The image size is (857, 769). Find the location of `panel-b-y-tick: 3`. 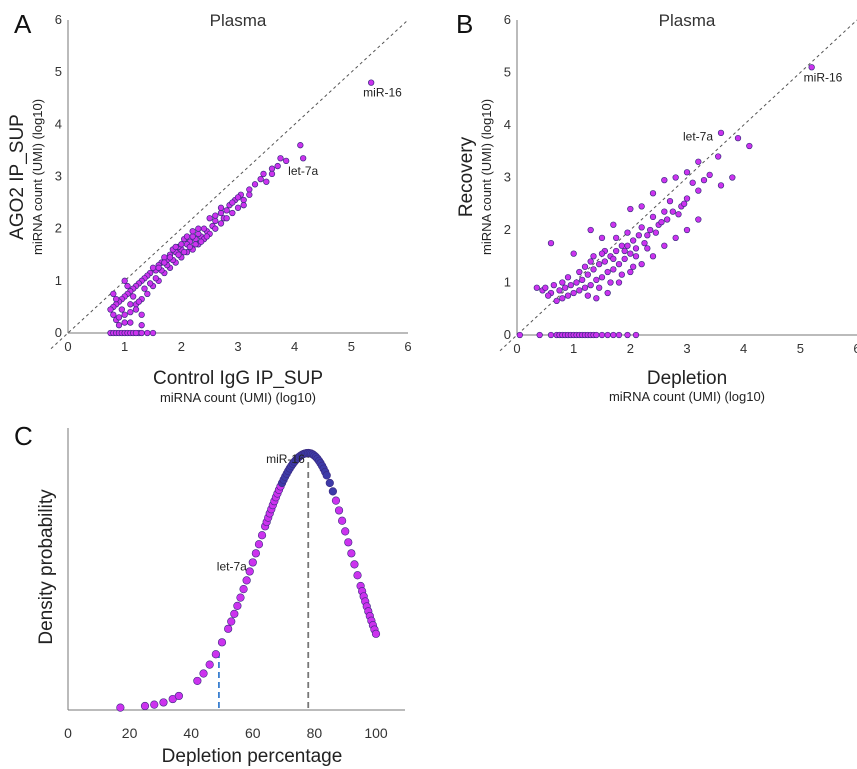

panel-b-y-tick: 3 is located at coordinates (507, 177).